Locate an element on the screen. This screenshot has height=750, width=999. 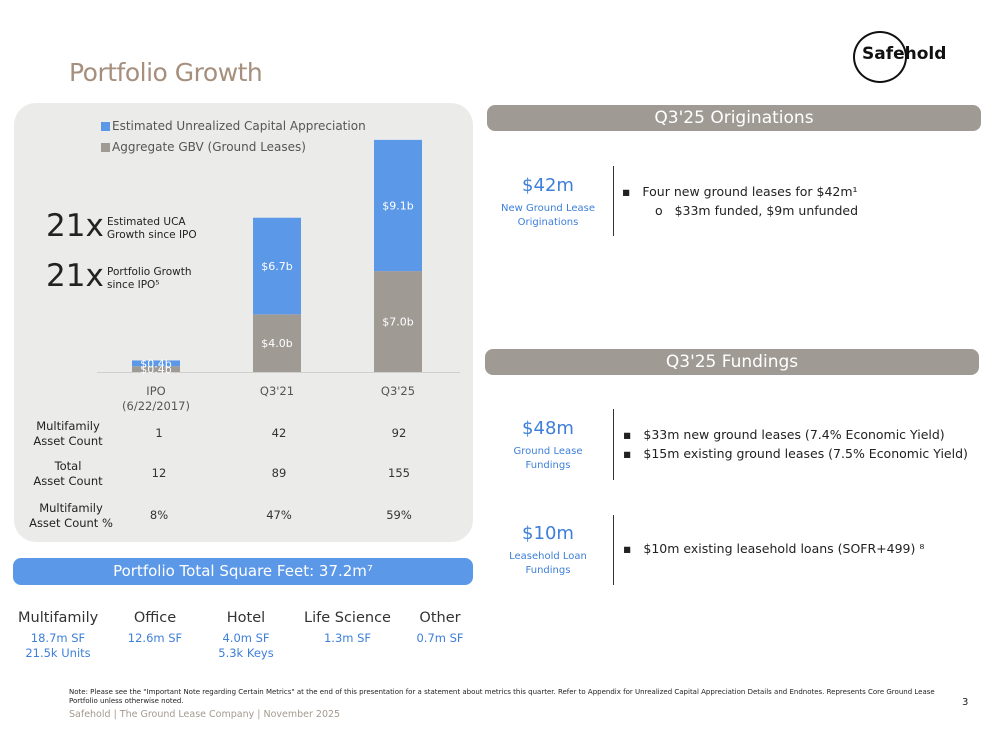
table-cell: 42 is located at coordinates (279, 433).